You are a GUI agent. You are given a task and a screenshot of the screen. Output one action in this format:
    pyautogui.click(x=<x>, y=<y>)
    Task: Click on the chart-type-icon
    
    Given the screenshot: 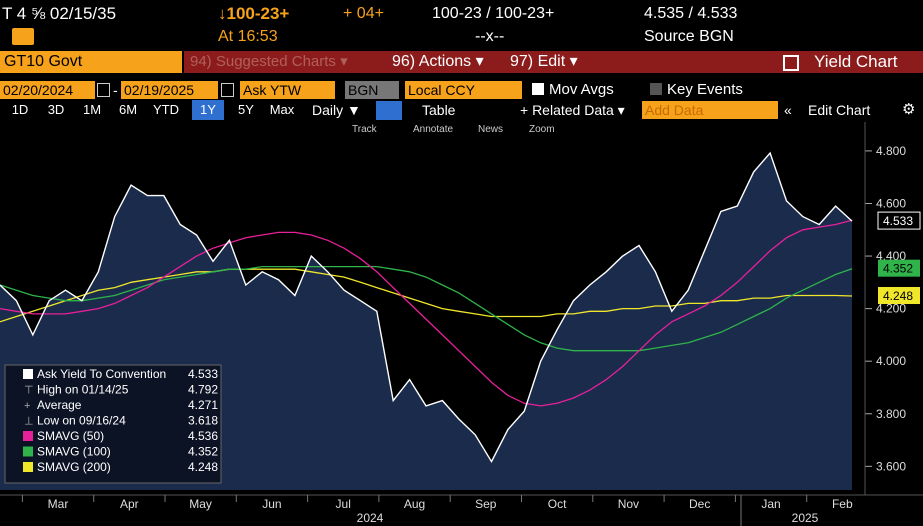 What is the action you would take?
    pyautogui.click(x=389, y=110)
    